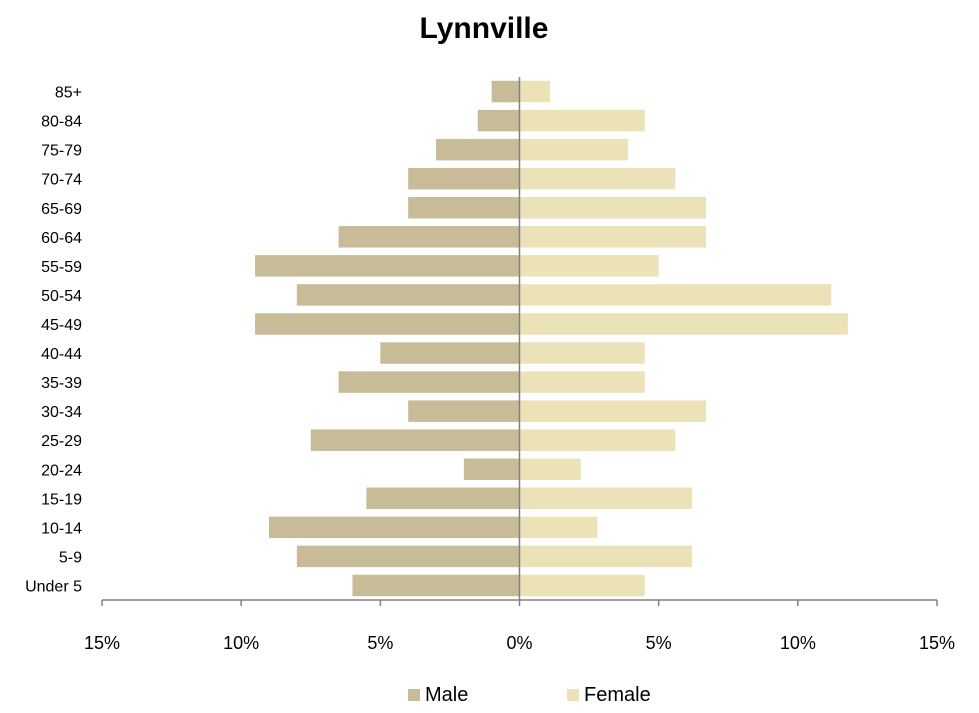 Image resolution: width=979 pixels, height=713 pixels. I want to click on x-tick-label: 0%, so click(519, 643).